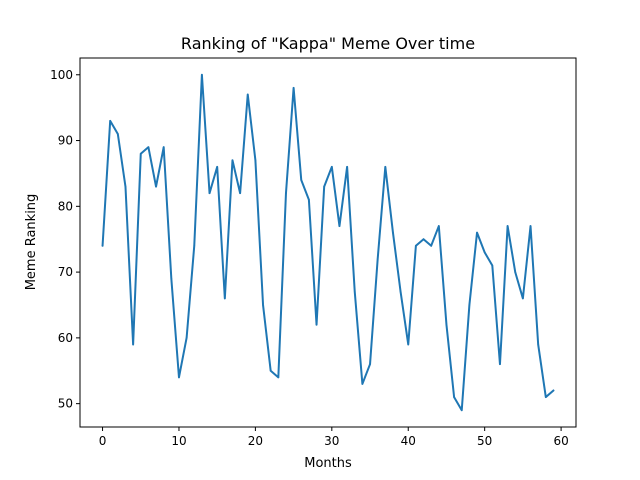 Image resolution: width=640 pixels, height=480 pixels. I want to click on chart-title: Ranking of "Kappa" Meme Over time, so click(328, 43).